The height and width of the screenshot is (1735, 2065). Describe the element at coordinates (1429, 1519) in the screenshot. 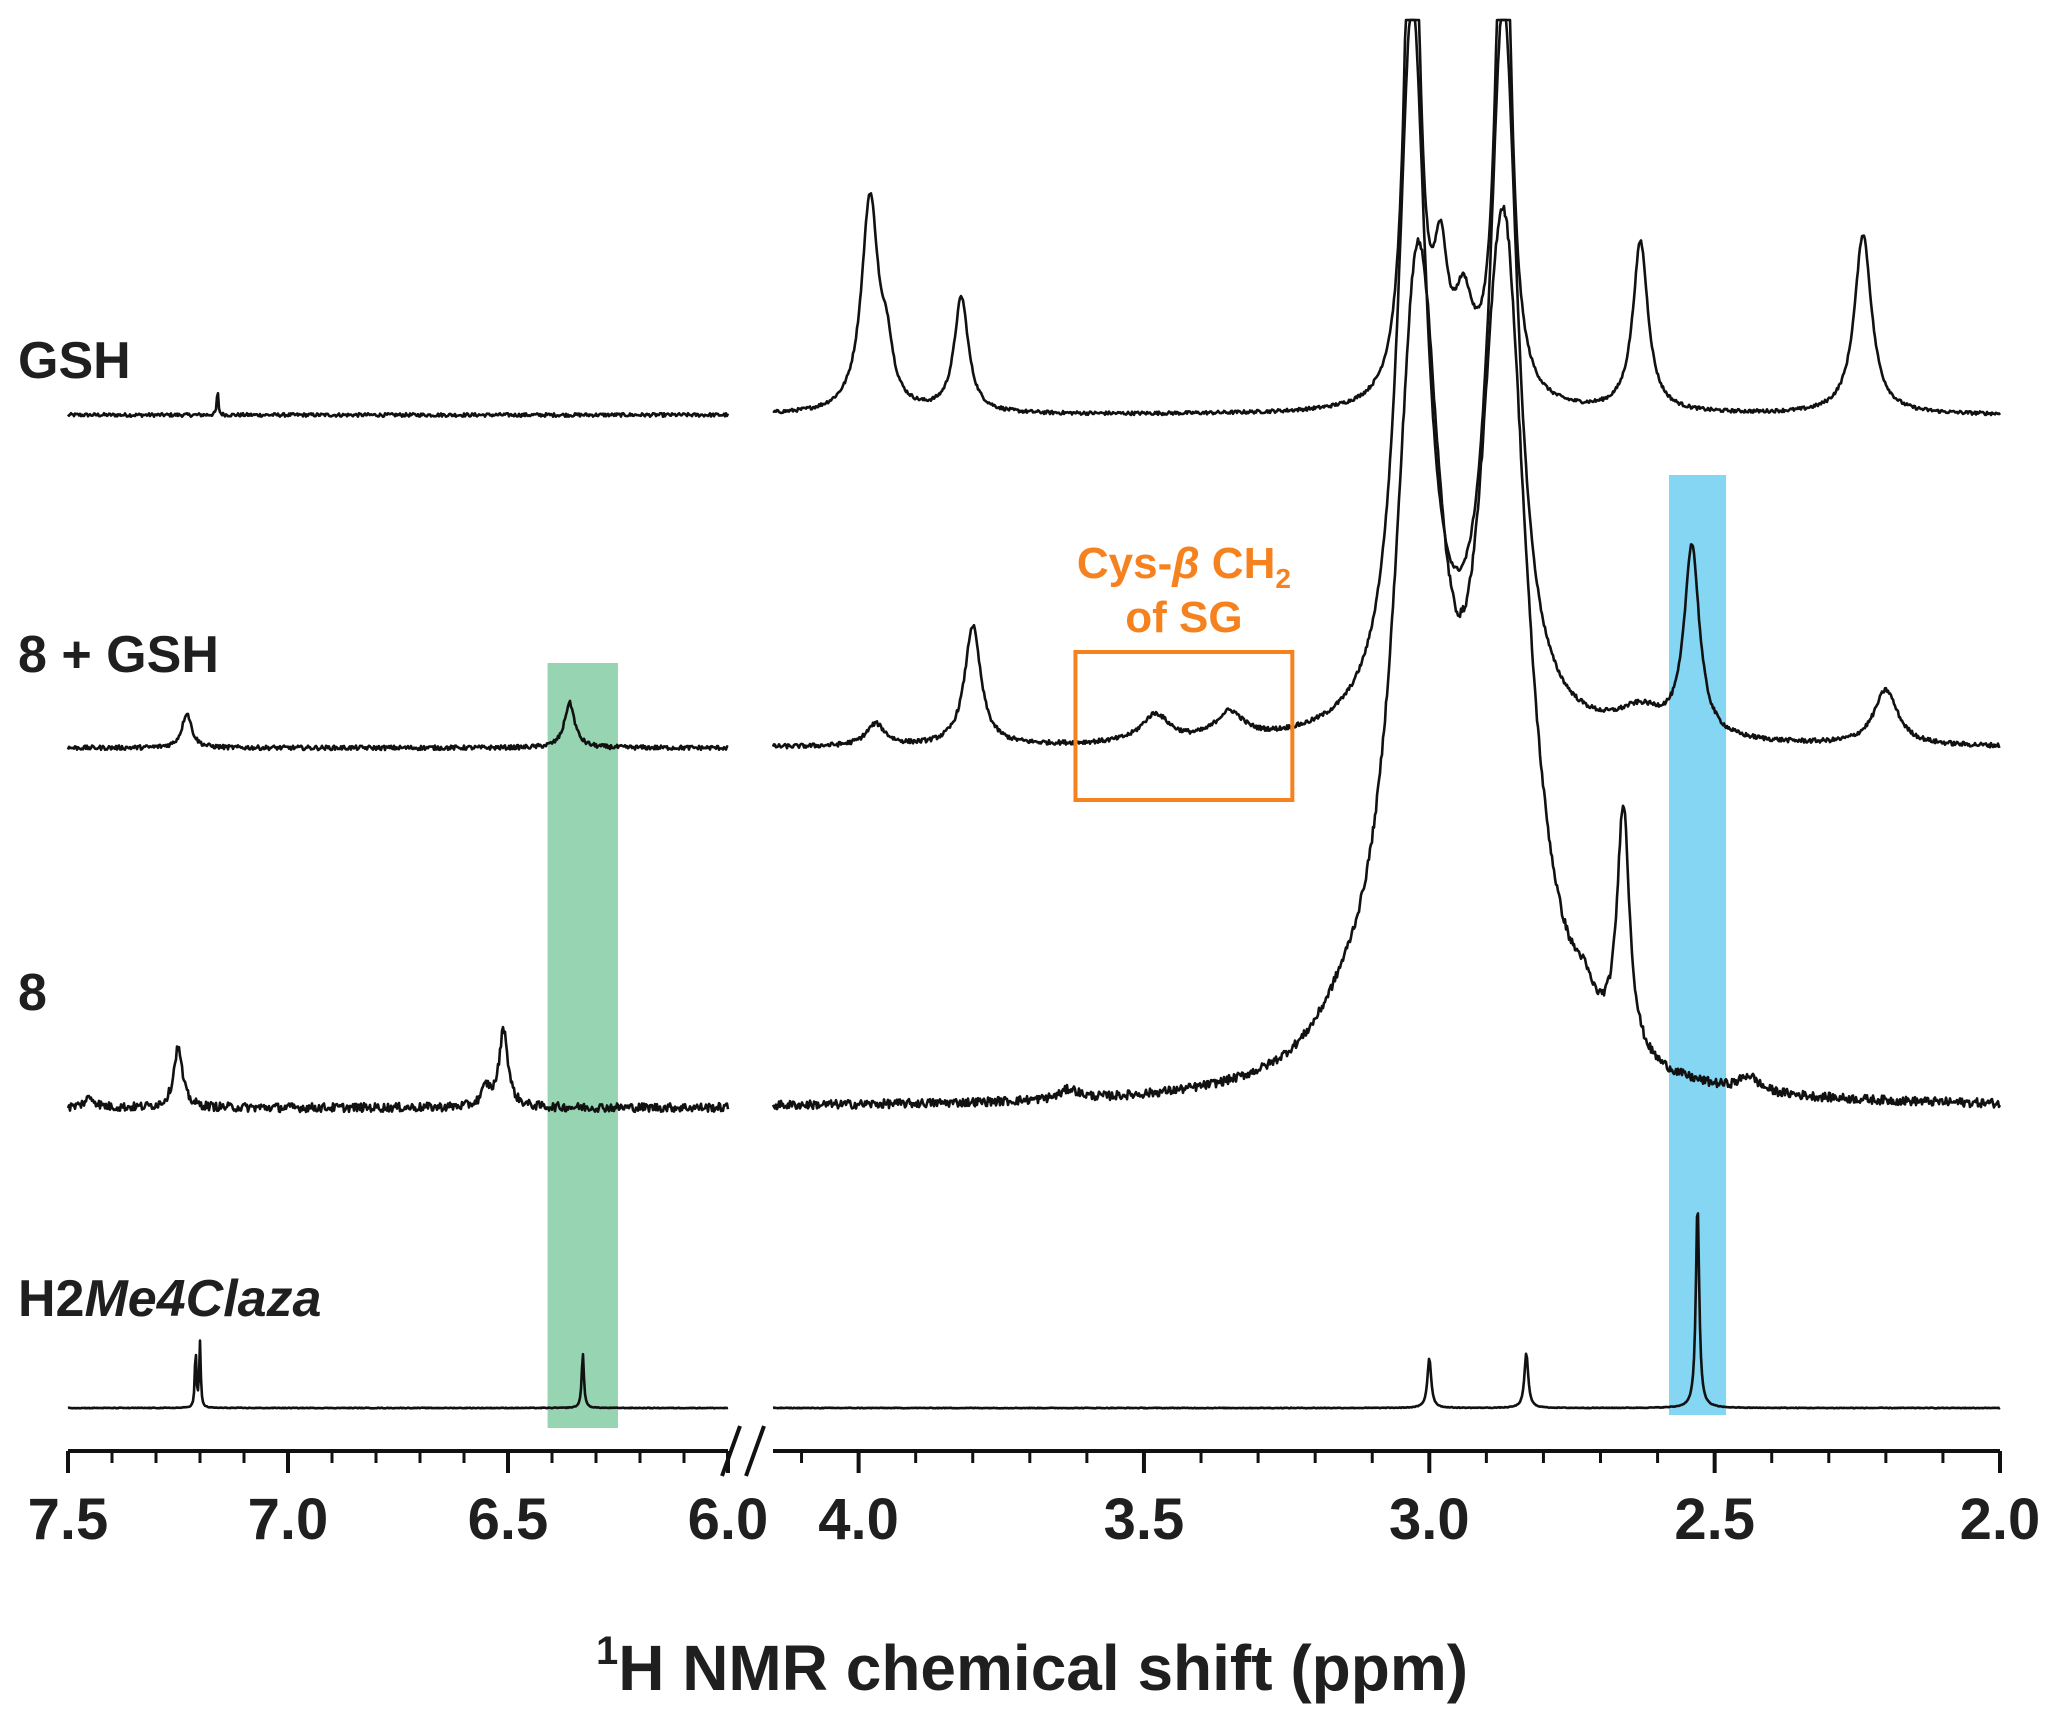

I see `tick-label: 3.0` at that location.